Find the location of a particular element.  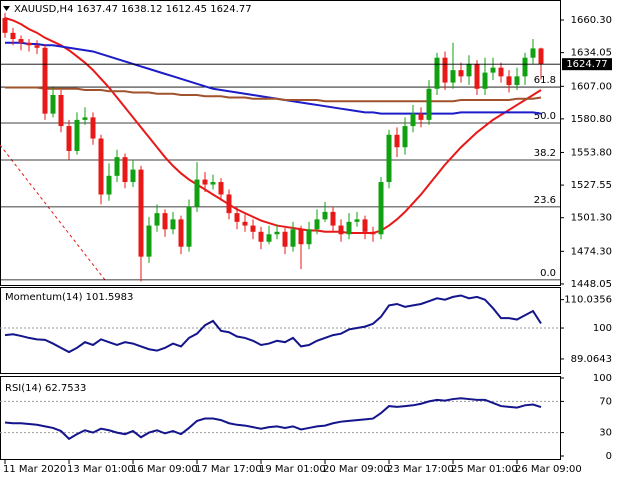

y-tick-label: 1634.05 is located at coordinates (591, 53).